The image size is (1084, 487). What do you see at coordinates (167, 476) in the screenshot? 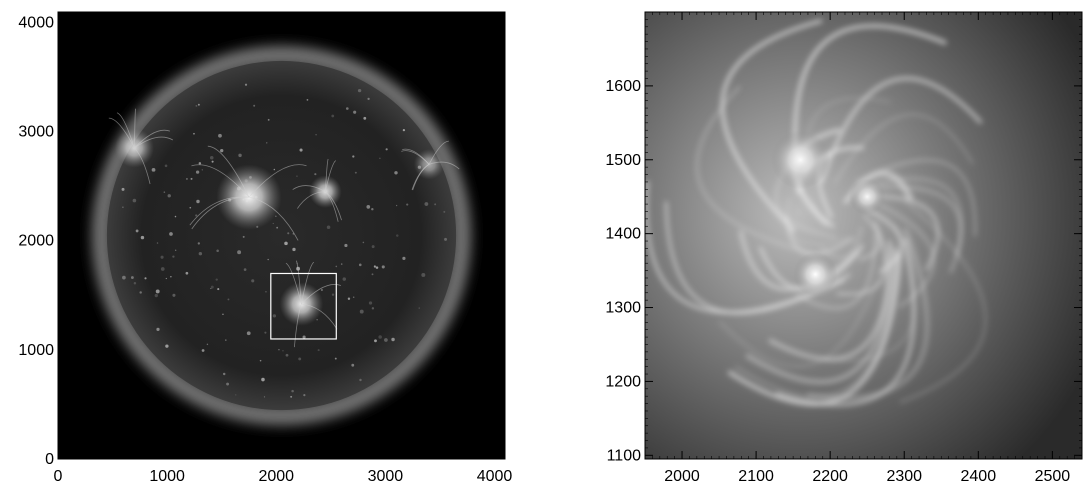
I see `x-tick-label: 1000` at bounding box center [167, 476].